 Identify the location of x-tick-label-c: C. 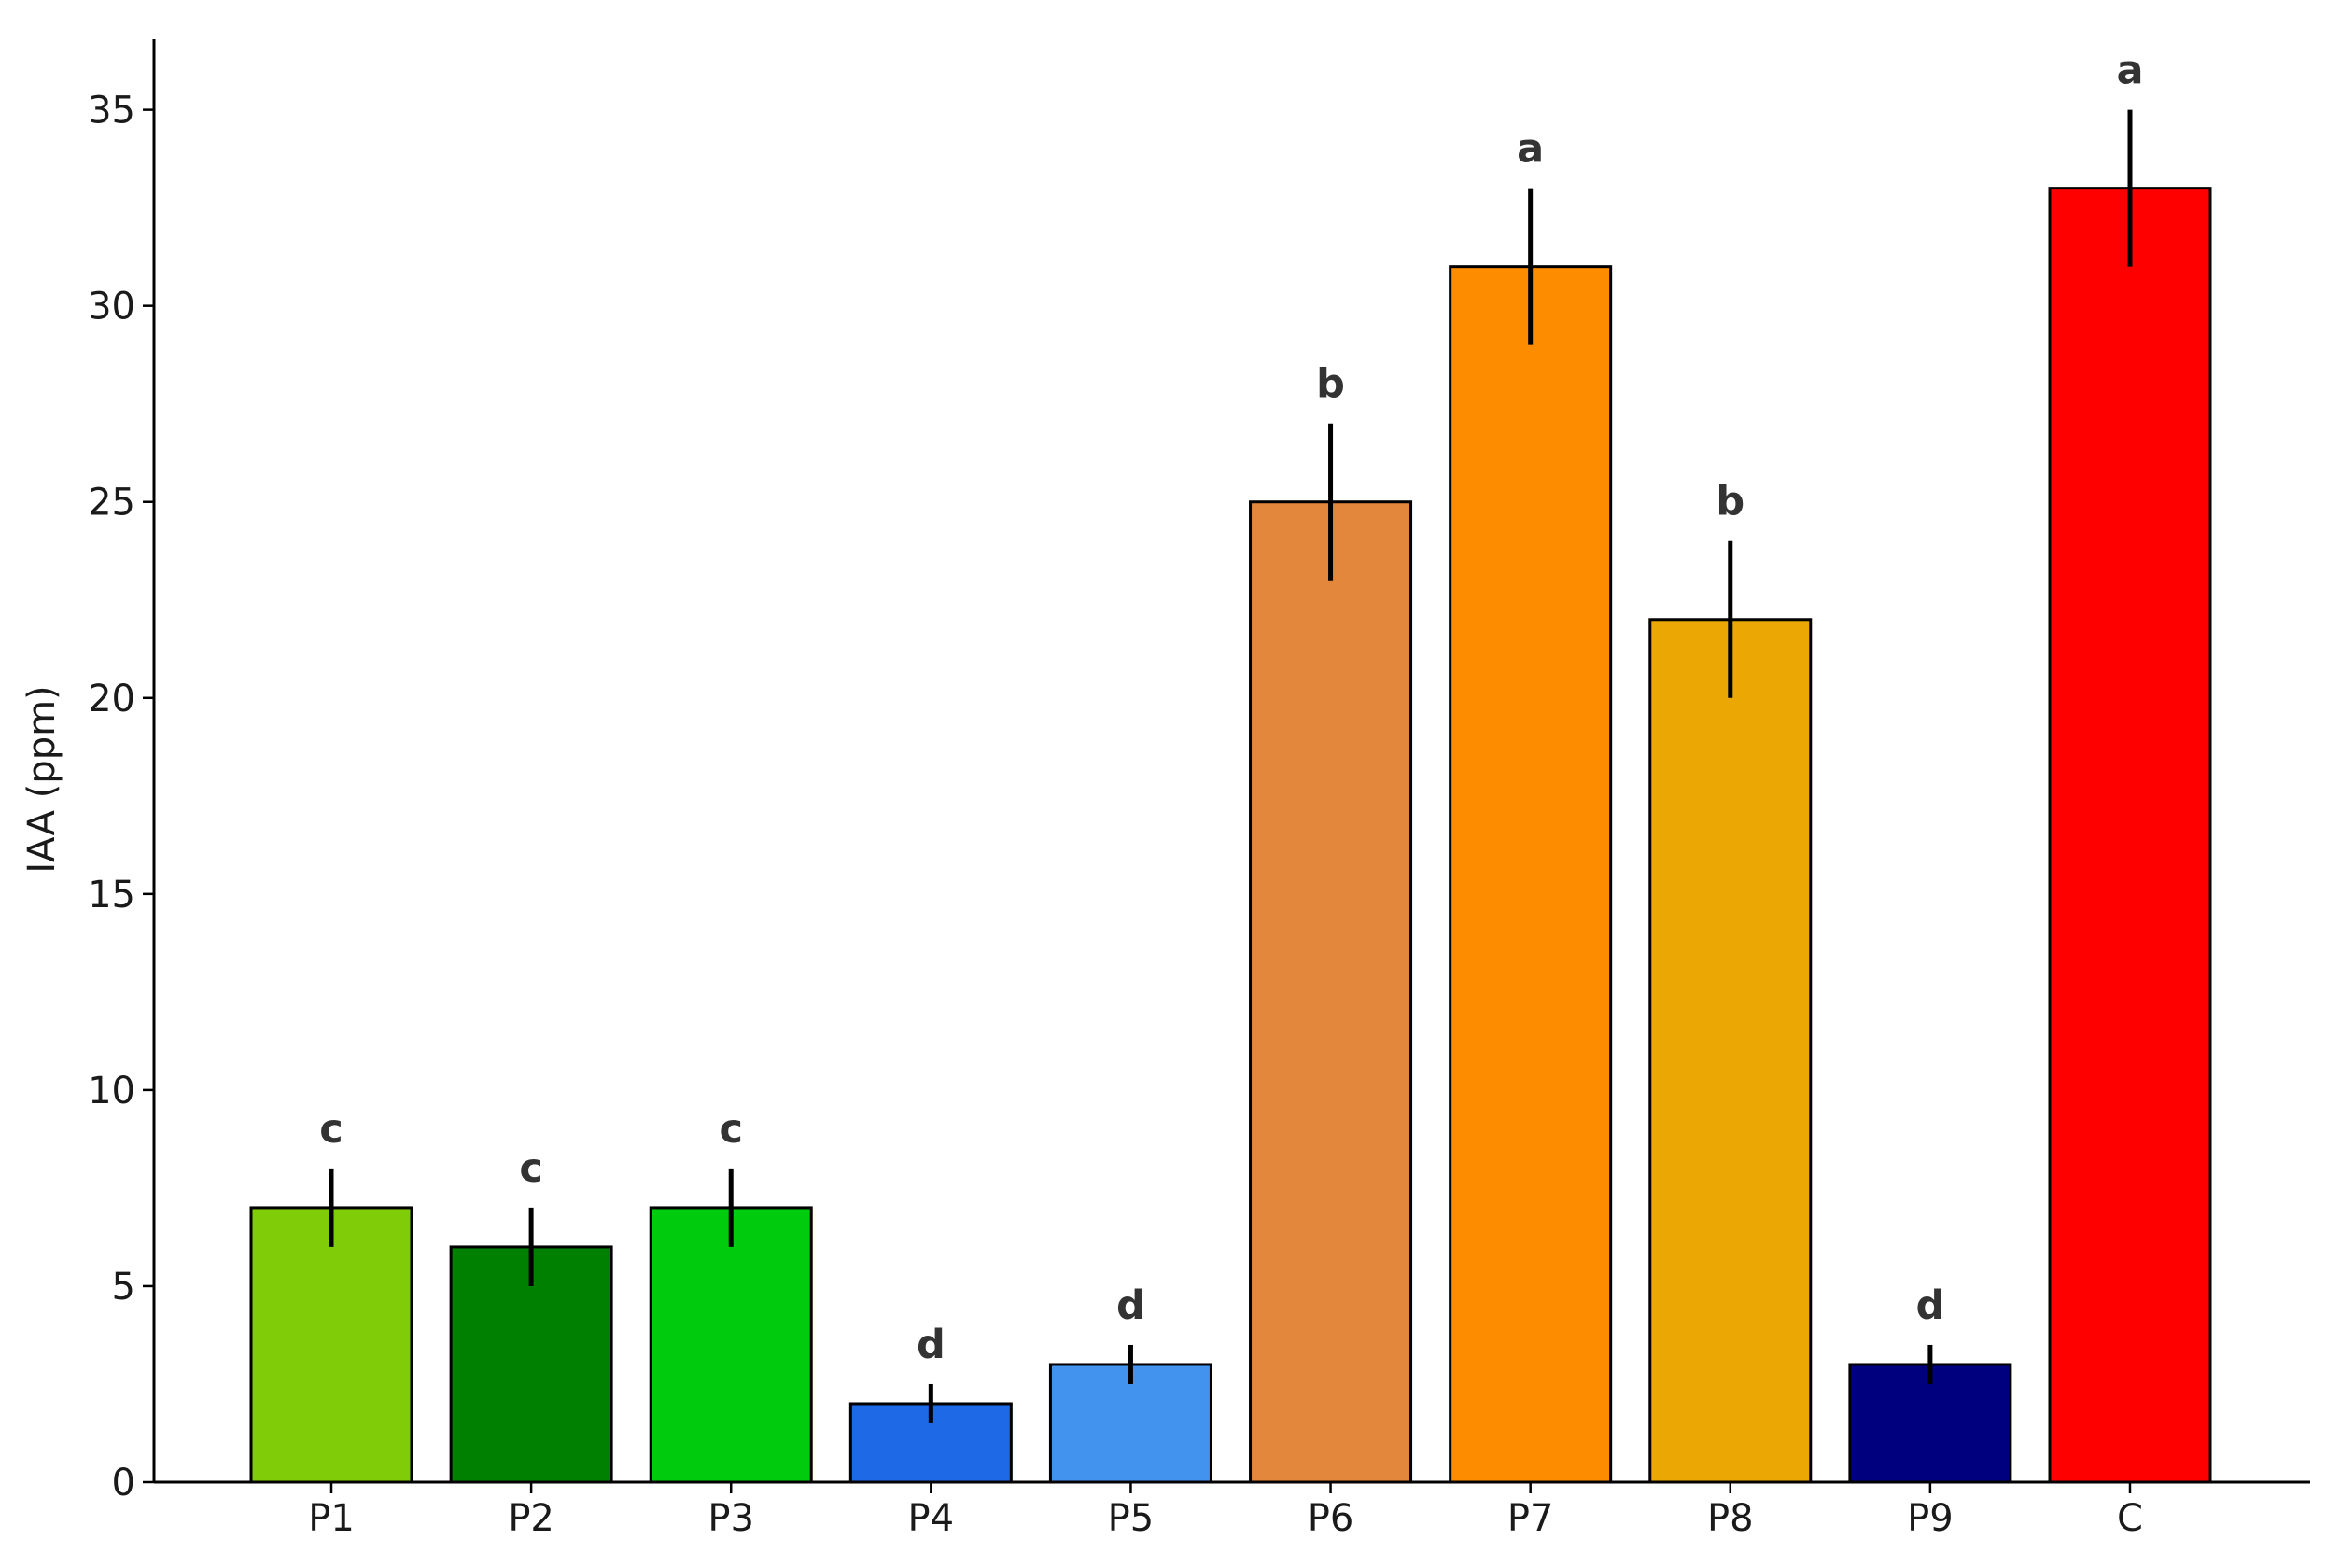
(2130, 1518).